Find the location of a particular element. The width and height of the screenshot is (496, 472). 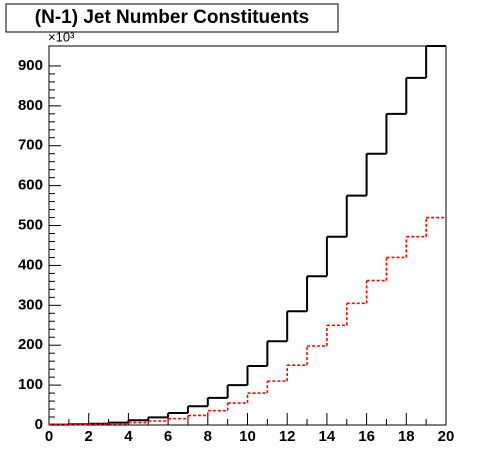

x-tick-label: 6 is located at coordinates (168, 436).